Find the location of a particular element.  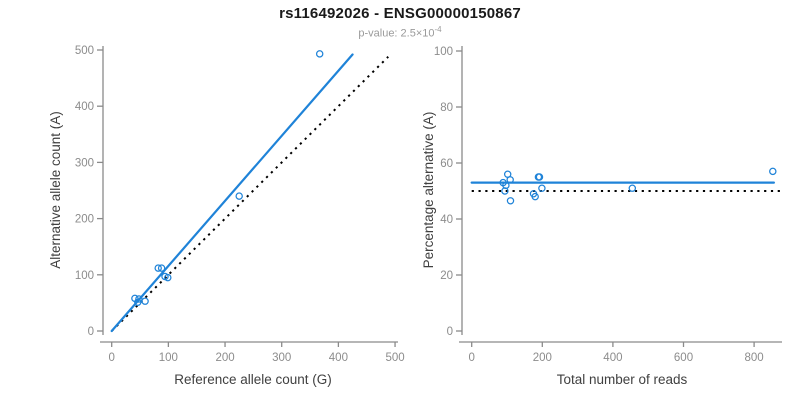

y-tick-label: 80 is located at coordinates (446, 108).